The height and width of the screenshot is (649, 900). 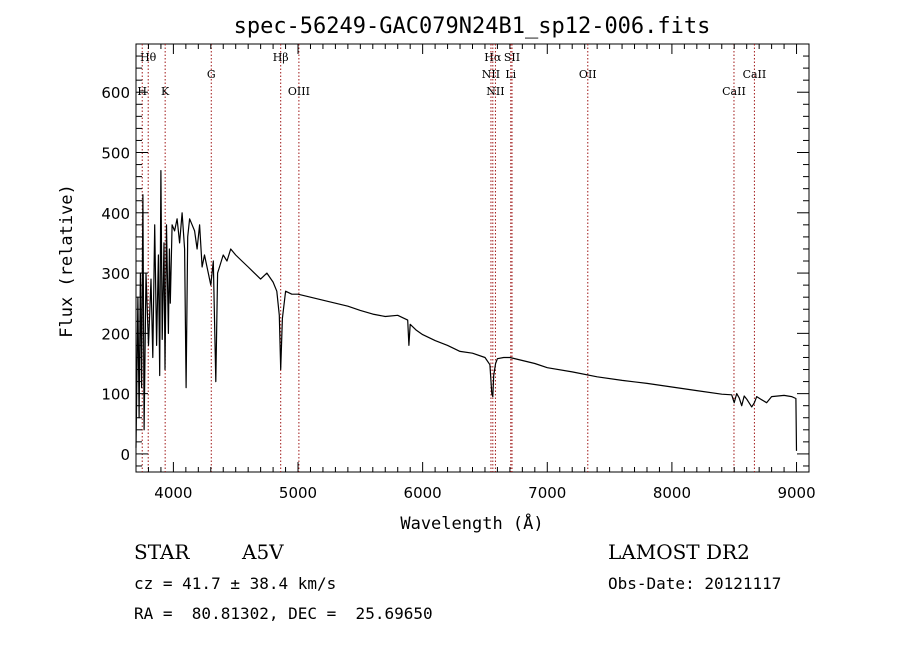 What do you see at coordinates (142, 91) in the screenshot?
I see `spectral-line-label: H` at bounding box center [142, 91].